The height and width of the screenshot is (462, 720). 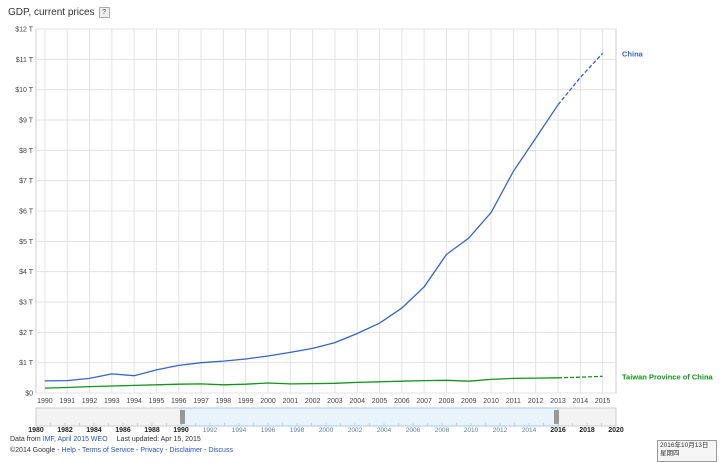 I want to click on y-tick-label: $2 T, so click(x=26, y=333).